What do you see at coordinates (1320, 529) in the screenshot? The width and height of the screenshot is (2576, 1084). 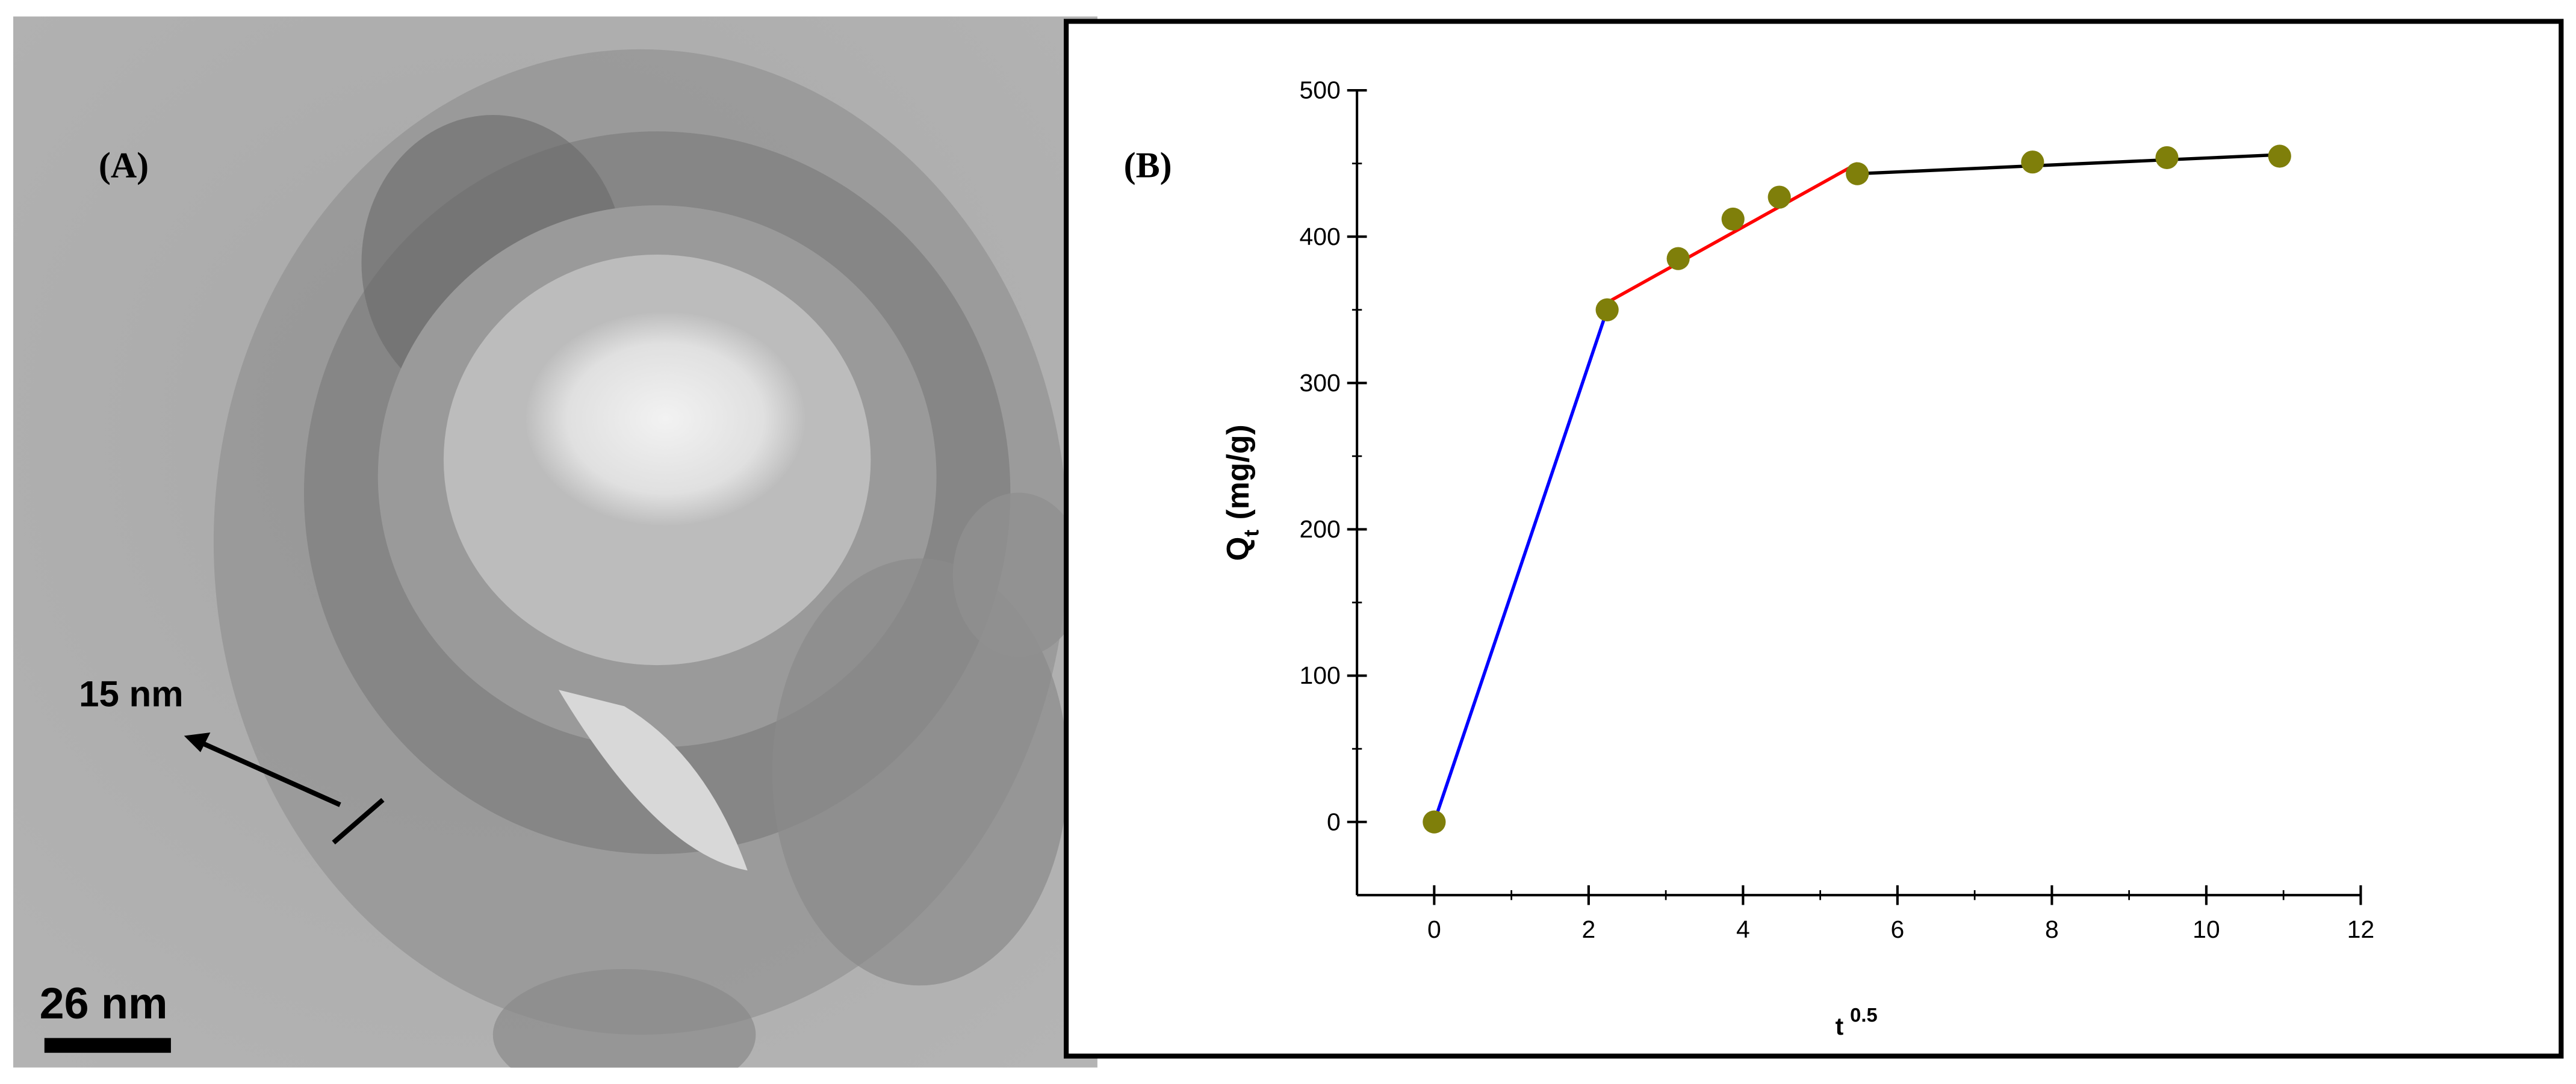 I see `y-tick-label: 200` at bounding box center [1320, 529].